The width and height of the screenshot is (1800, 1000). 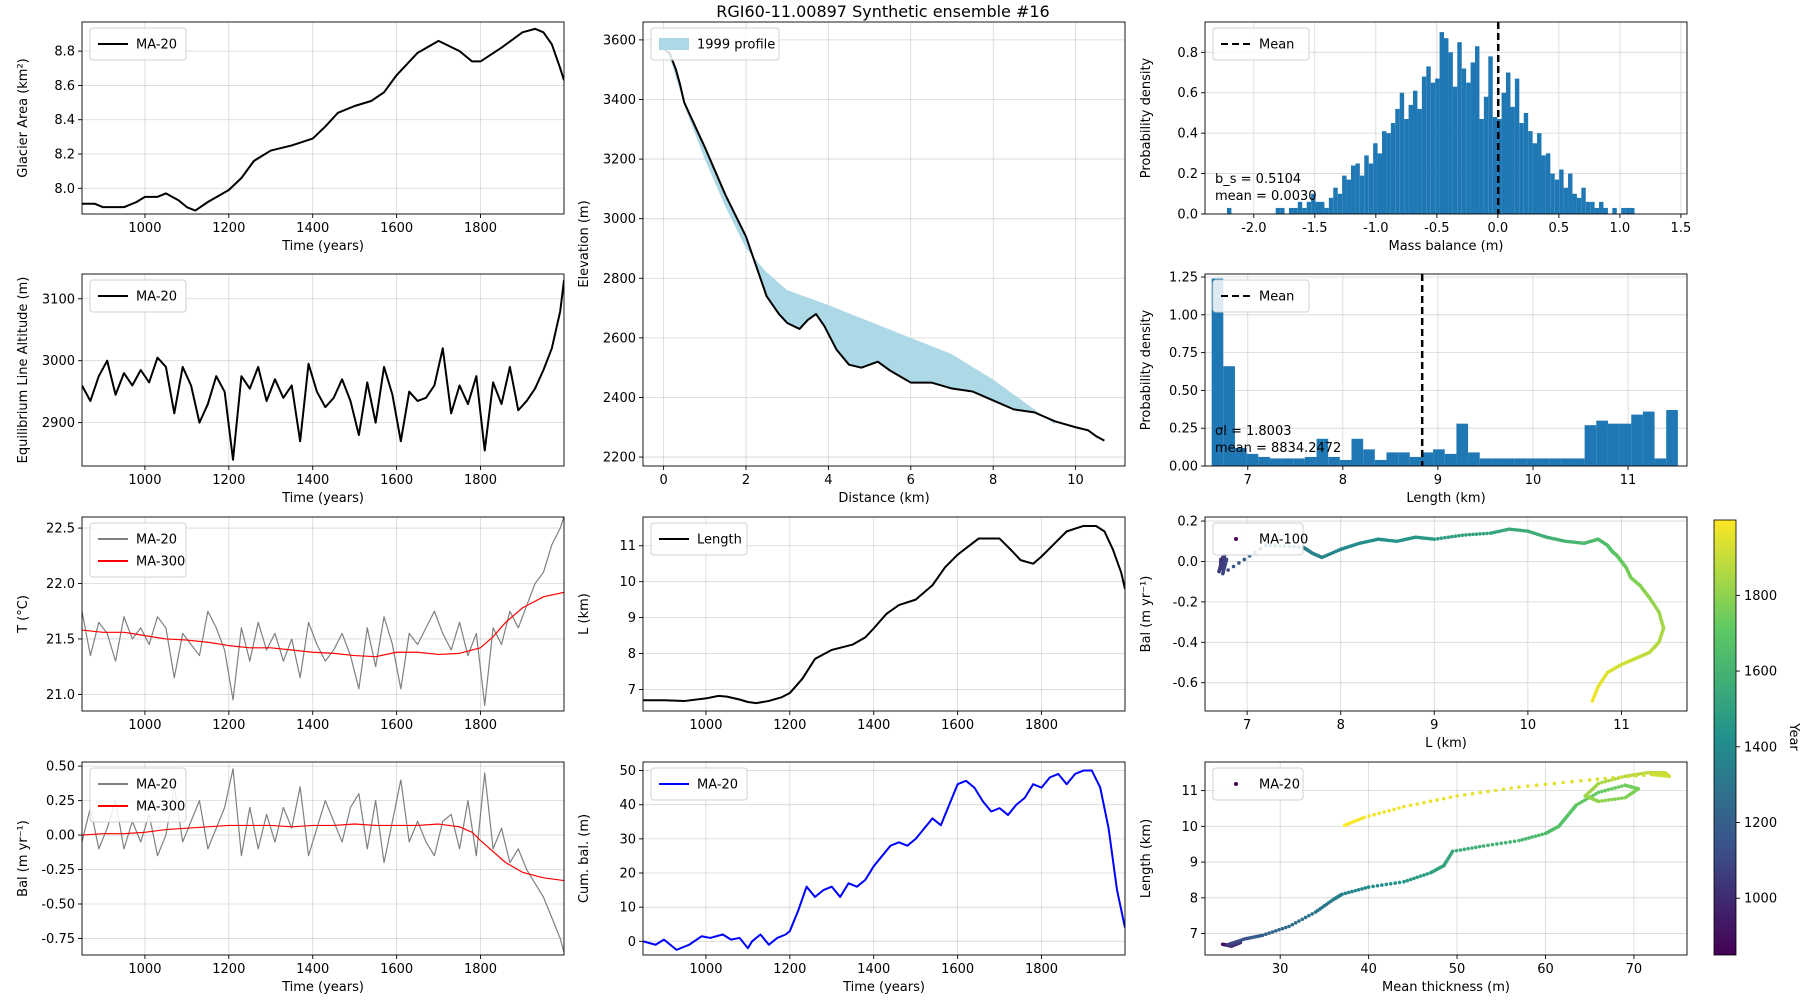 What do you see at coordinates (1681, 228) in the screenshot?
I see `x-tick-label: 1.5` at bounding box center [1681, 228].